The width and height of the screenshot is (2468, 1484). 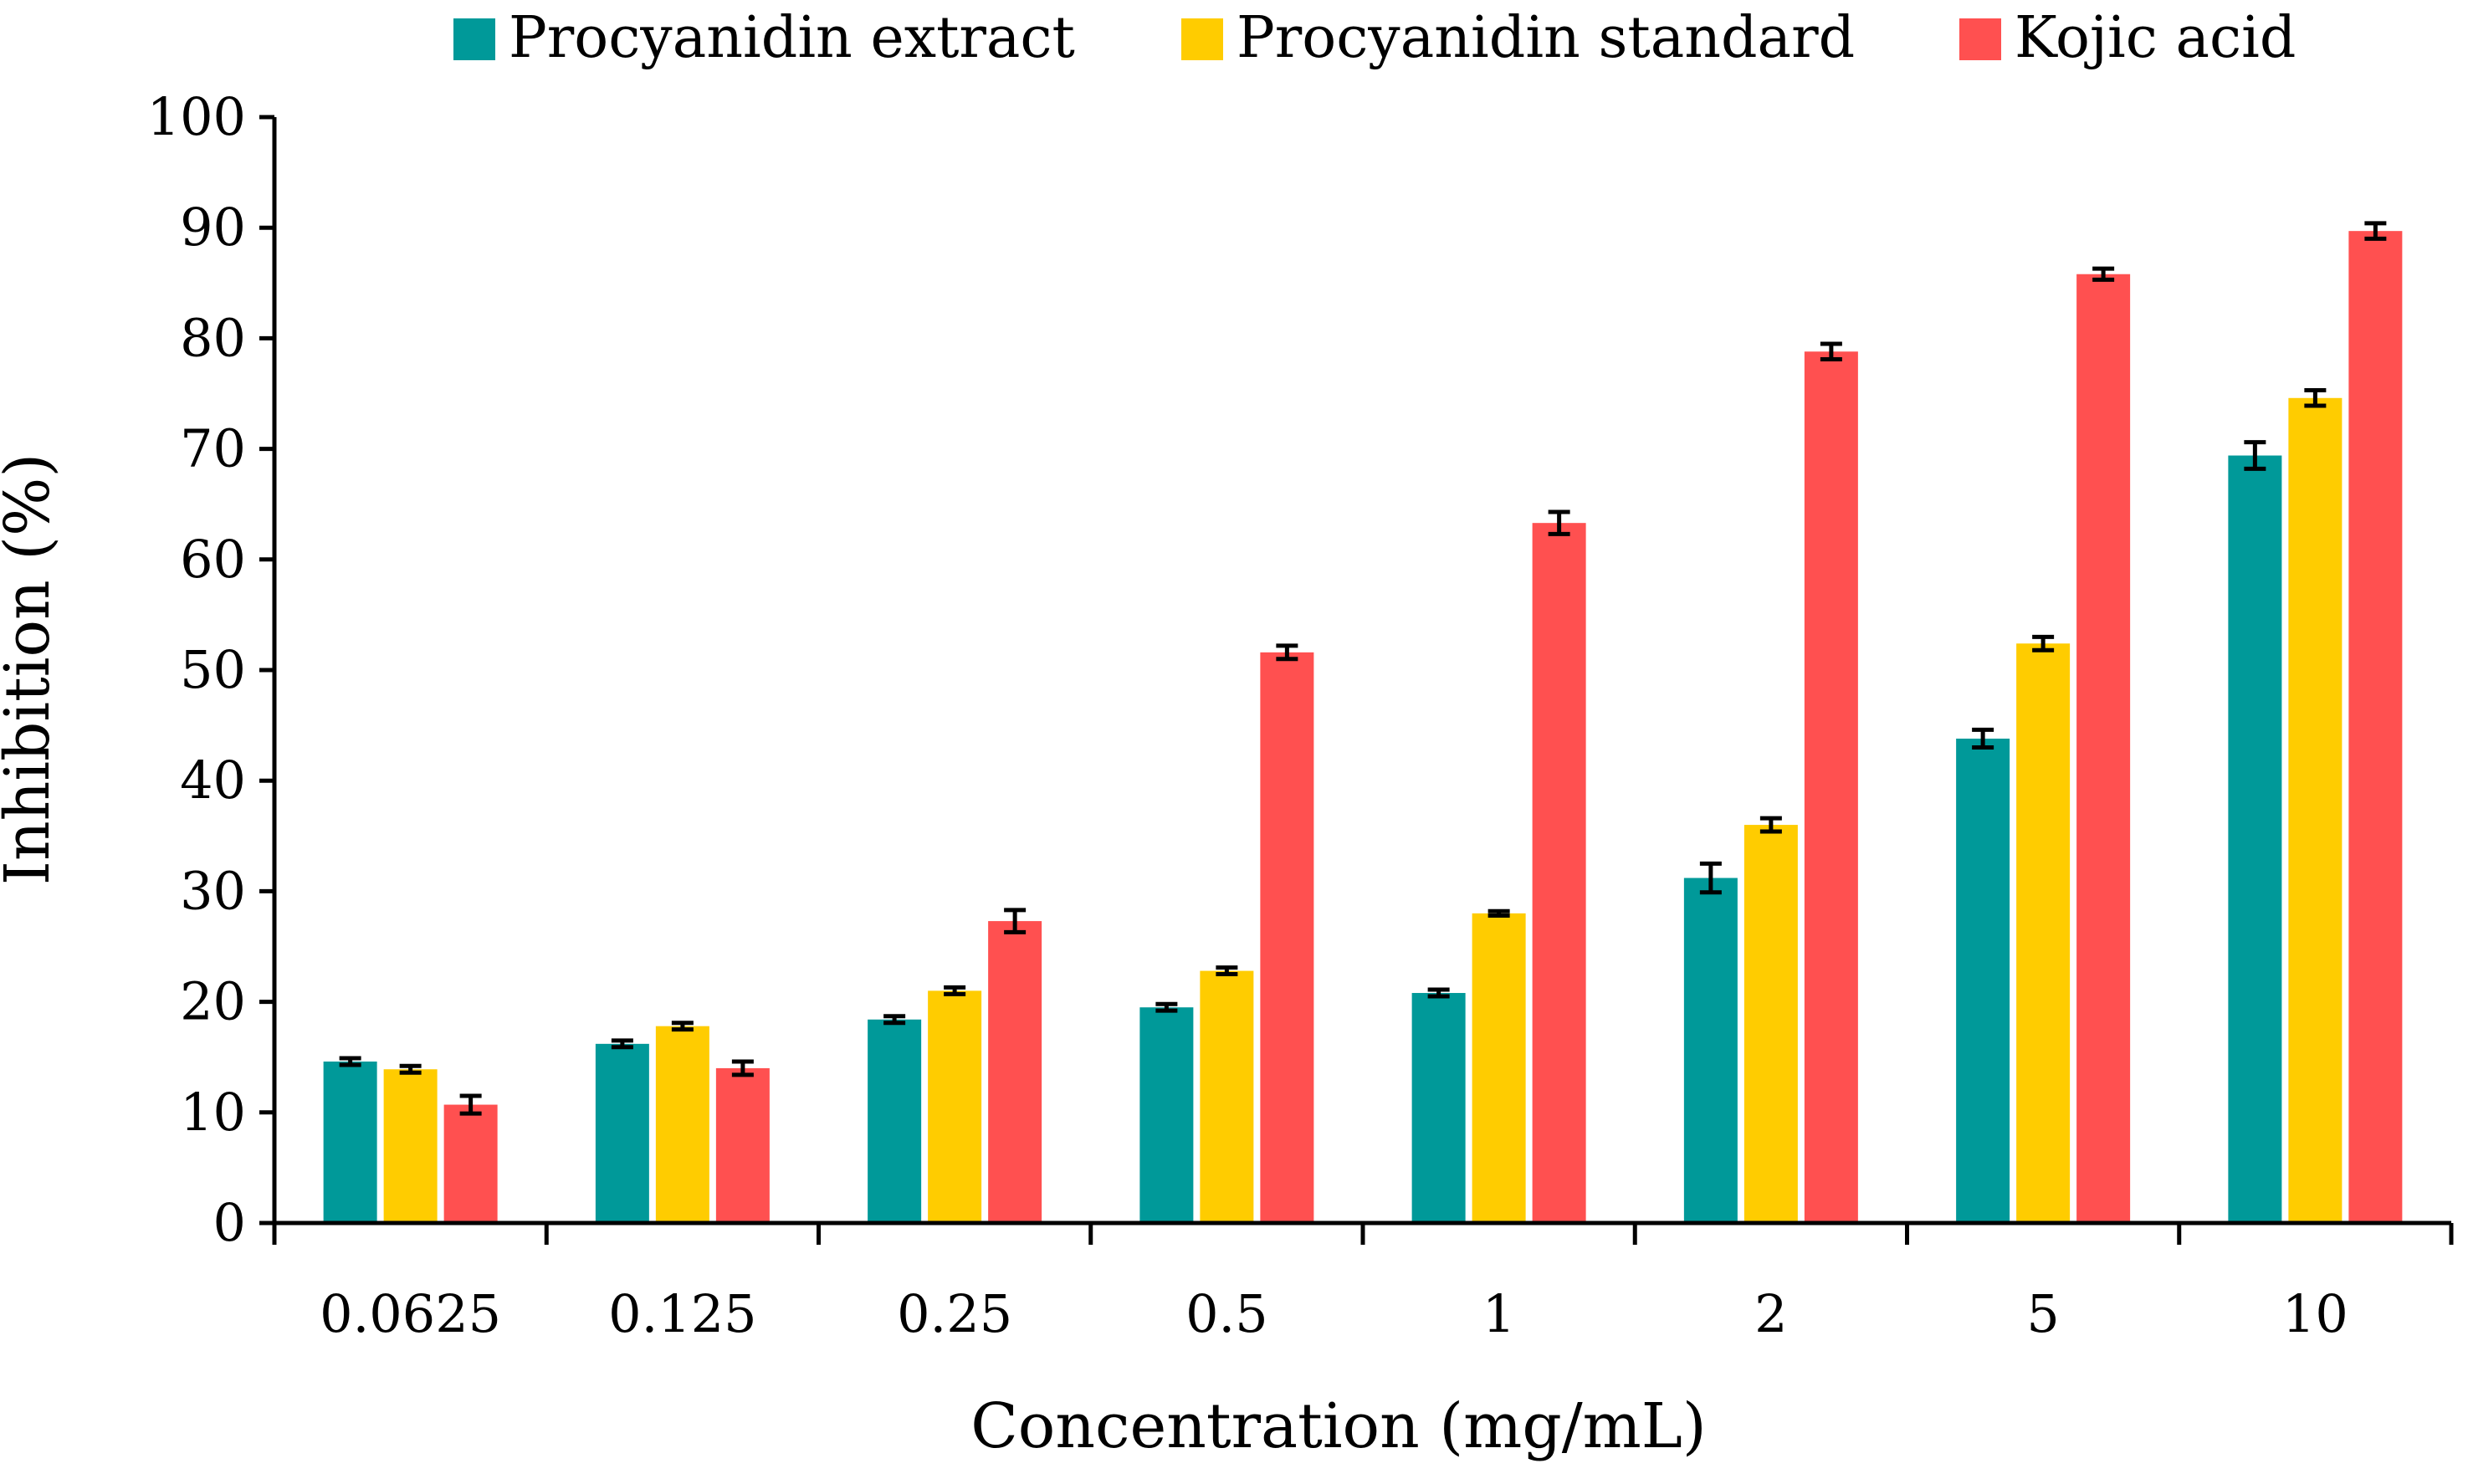 What do you see at coordinates (792, 38) in the screenshot?
I see `legend-label: Procyanidin extract` at bounding box center [792, 38].